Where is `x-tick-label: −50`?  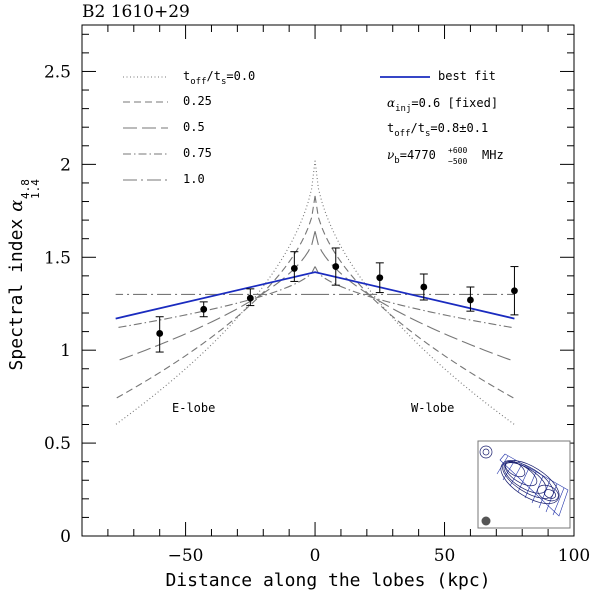 x-tick-label: −50 is located at coordinates (186, 556).